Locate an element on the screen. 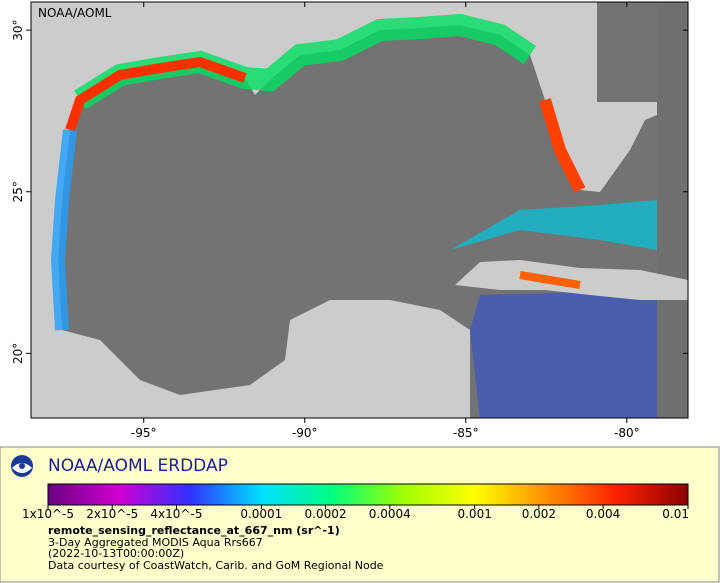  no-data is located at coordinates (672, 210).